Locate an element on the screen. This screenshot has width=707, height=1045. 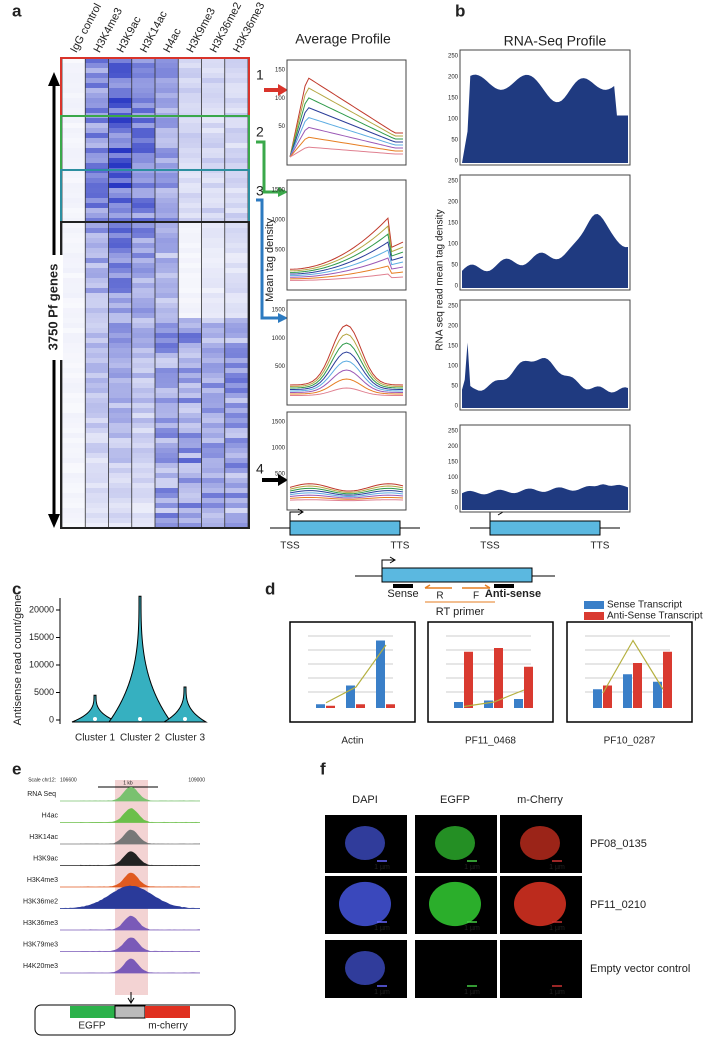
rnaseq-area is located at coordinates (545, 375).